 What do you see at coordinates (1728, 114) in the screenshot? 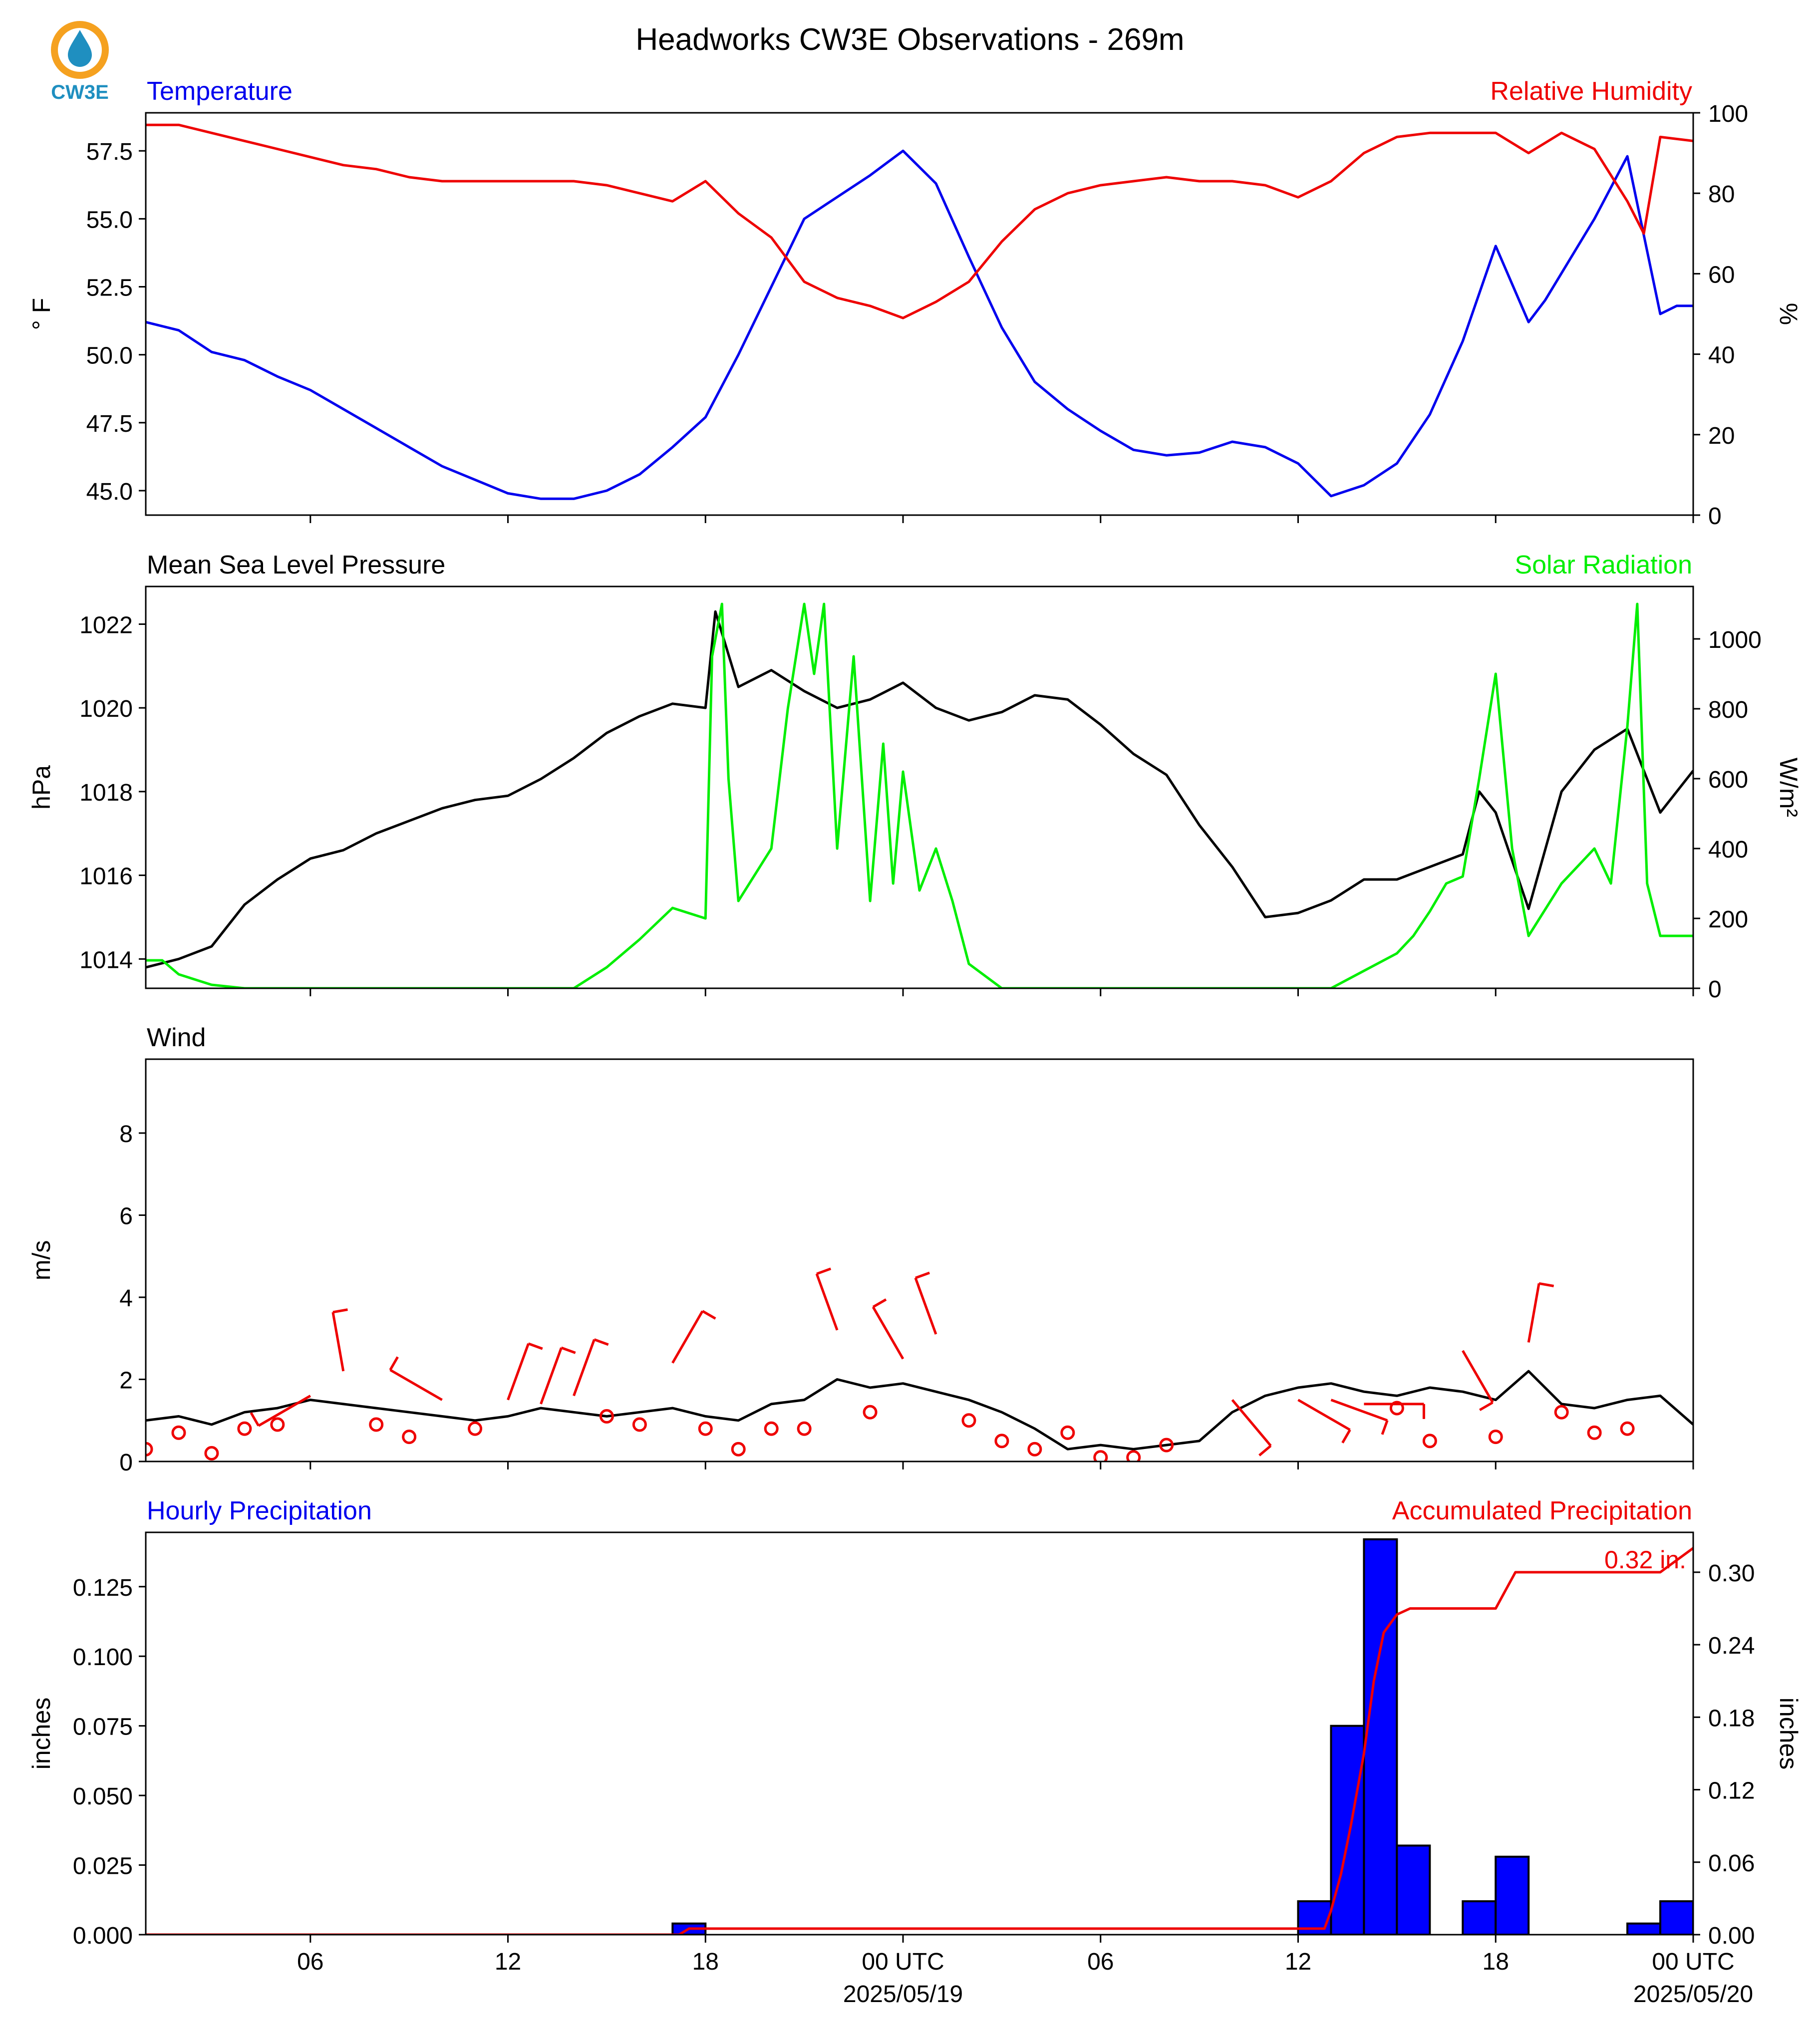
I see `y2-tick-label: 100` at bounding box center [1728, 114].